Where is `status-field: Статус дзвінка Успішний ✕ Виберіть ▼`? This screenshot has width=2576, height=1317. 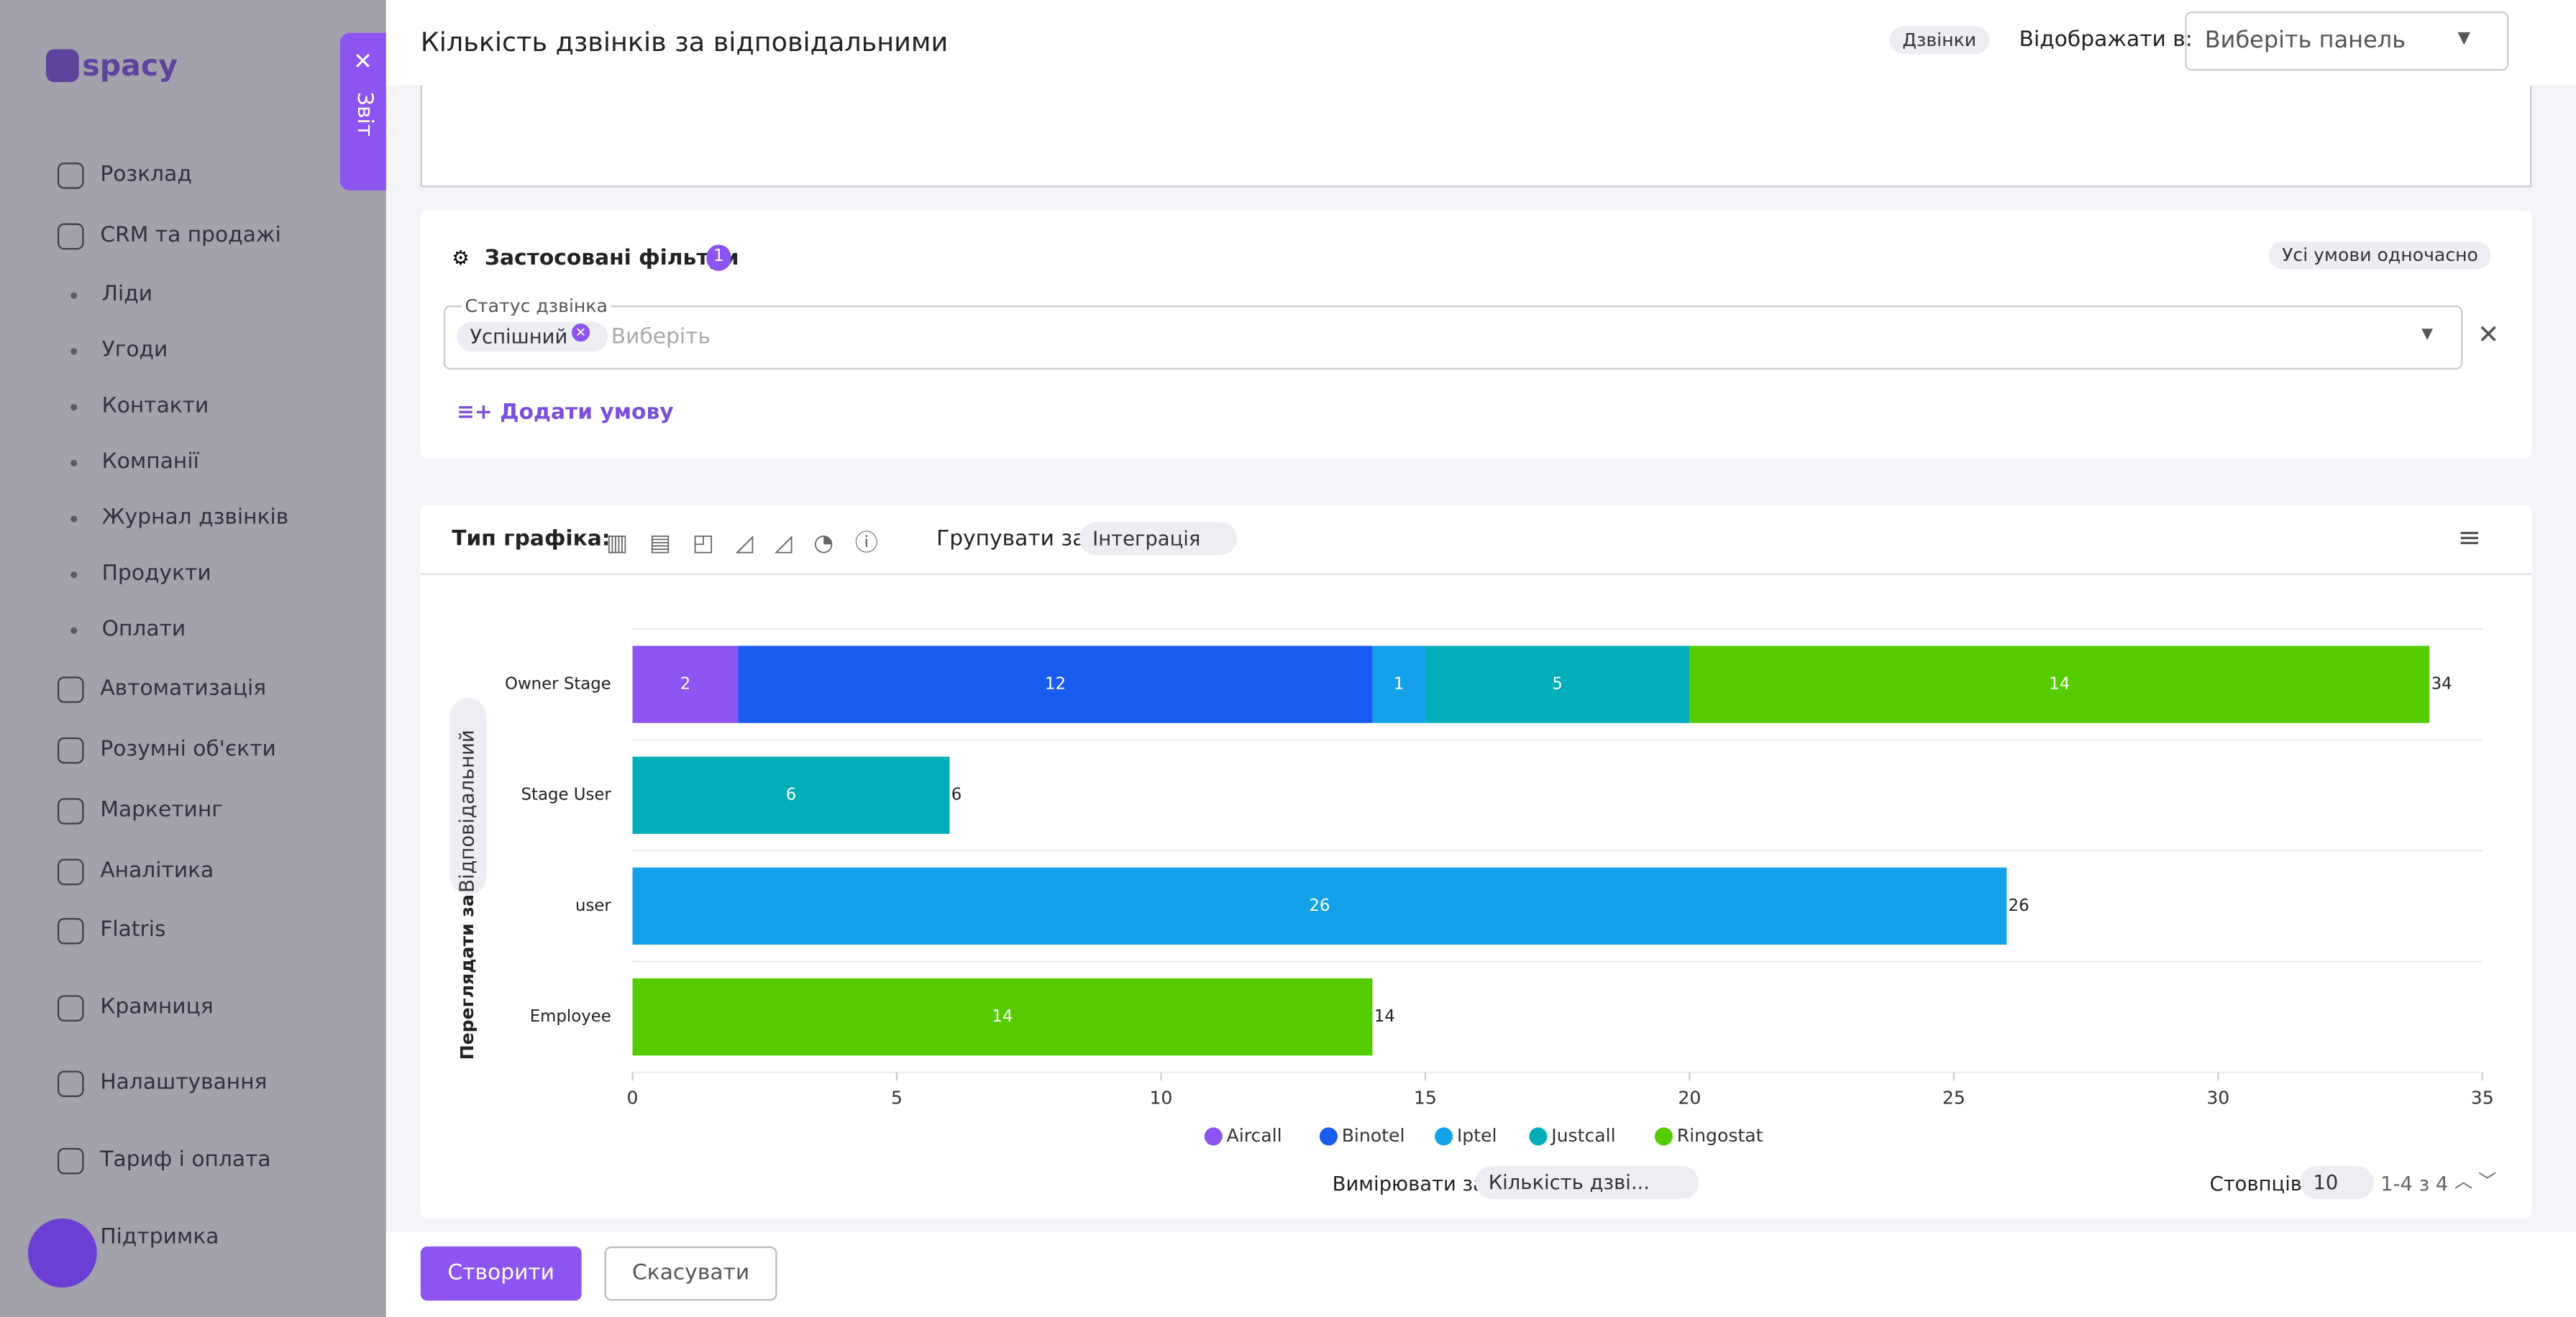
status-field: Статус дзвінка Успішний ✕ Виберіть ▼ is located at coordinates (1453, 333).